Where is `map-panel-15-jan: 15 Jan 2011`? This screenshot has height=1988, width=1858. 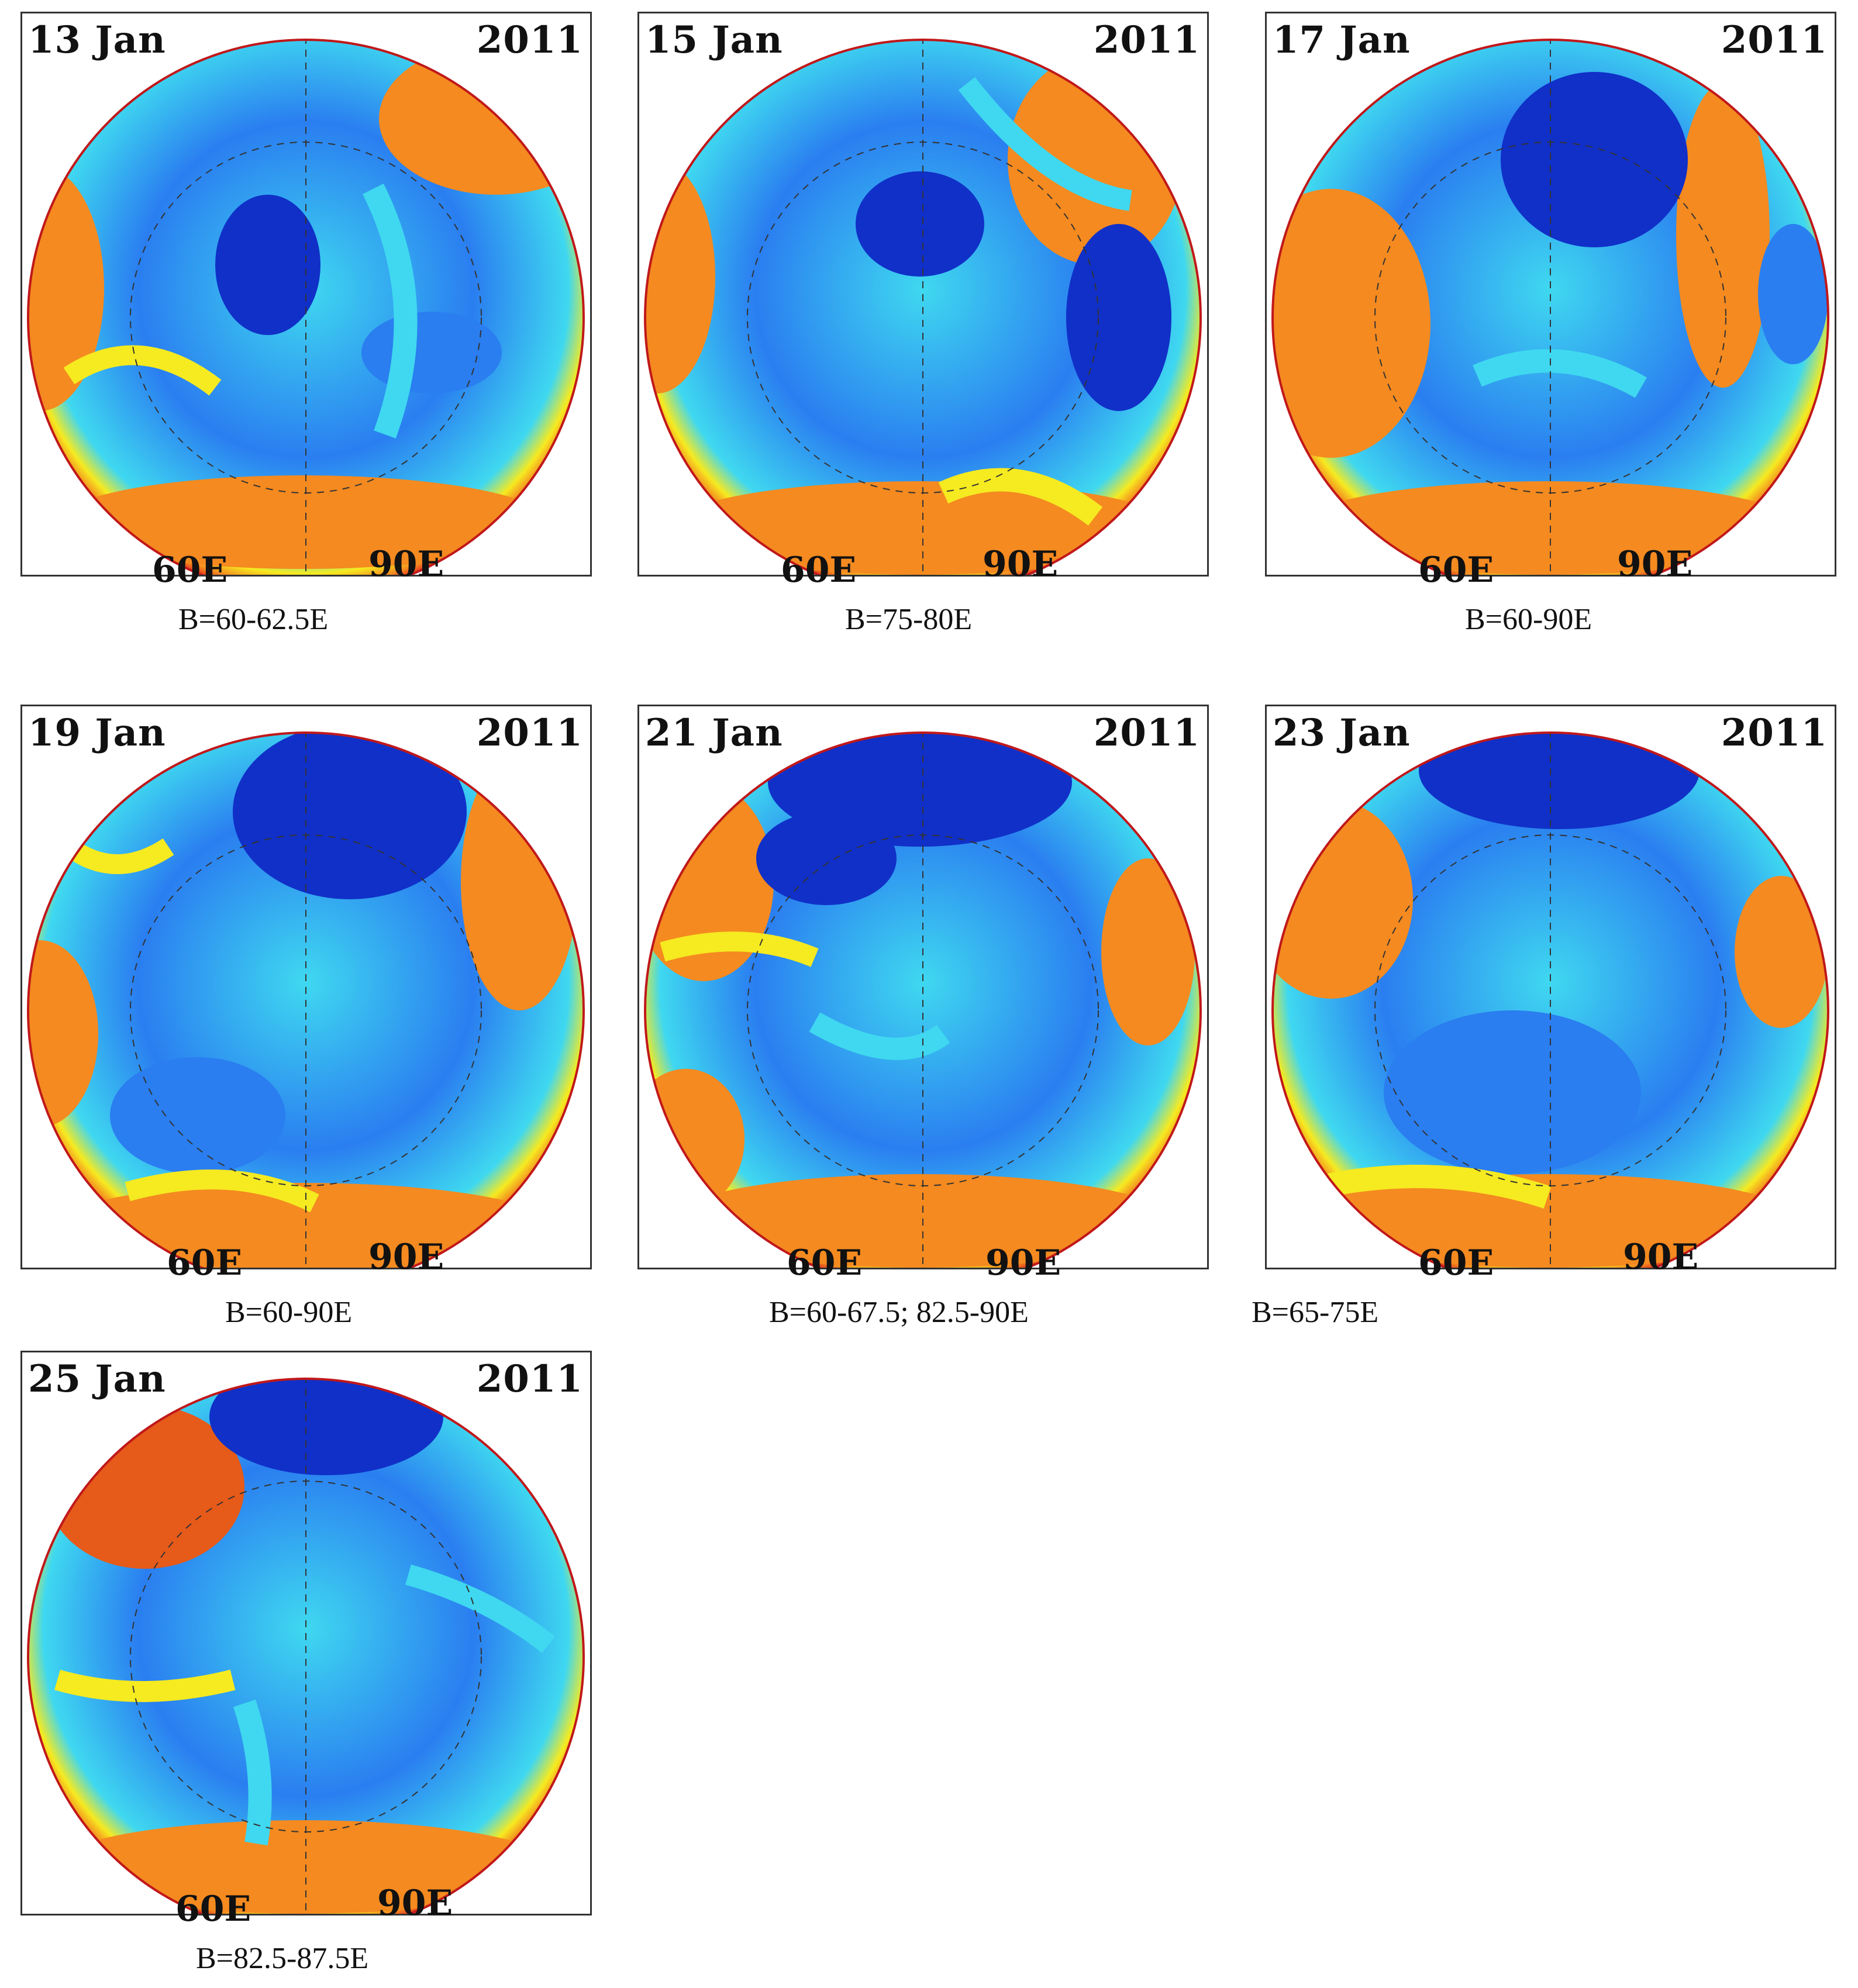 map-panel-15-jan: 15 Jan 2011 is located at coordinates (923, 295).